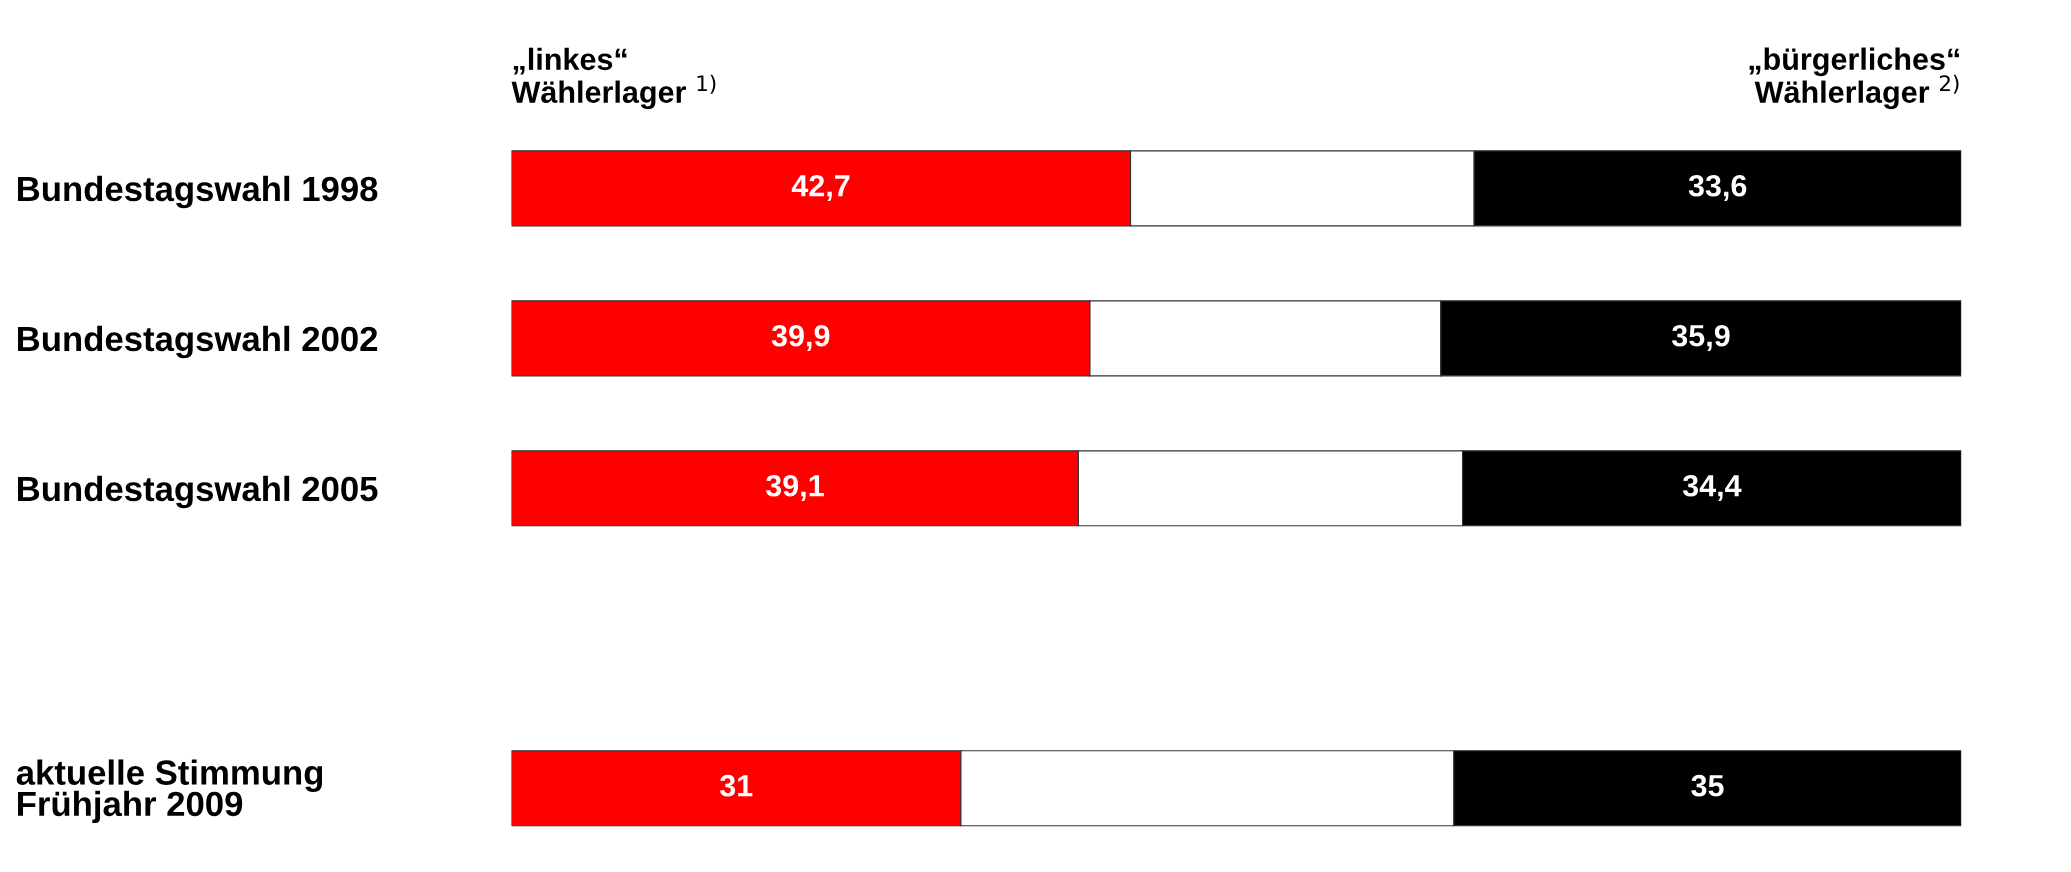  What do you see at coordinates (1717, 187) in the screenshot?
I see `data-label: 33,6` at bounding box center [1717, 187].